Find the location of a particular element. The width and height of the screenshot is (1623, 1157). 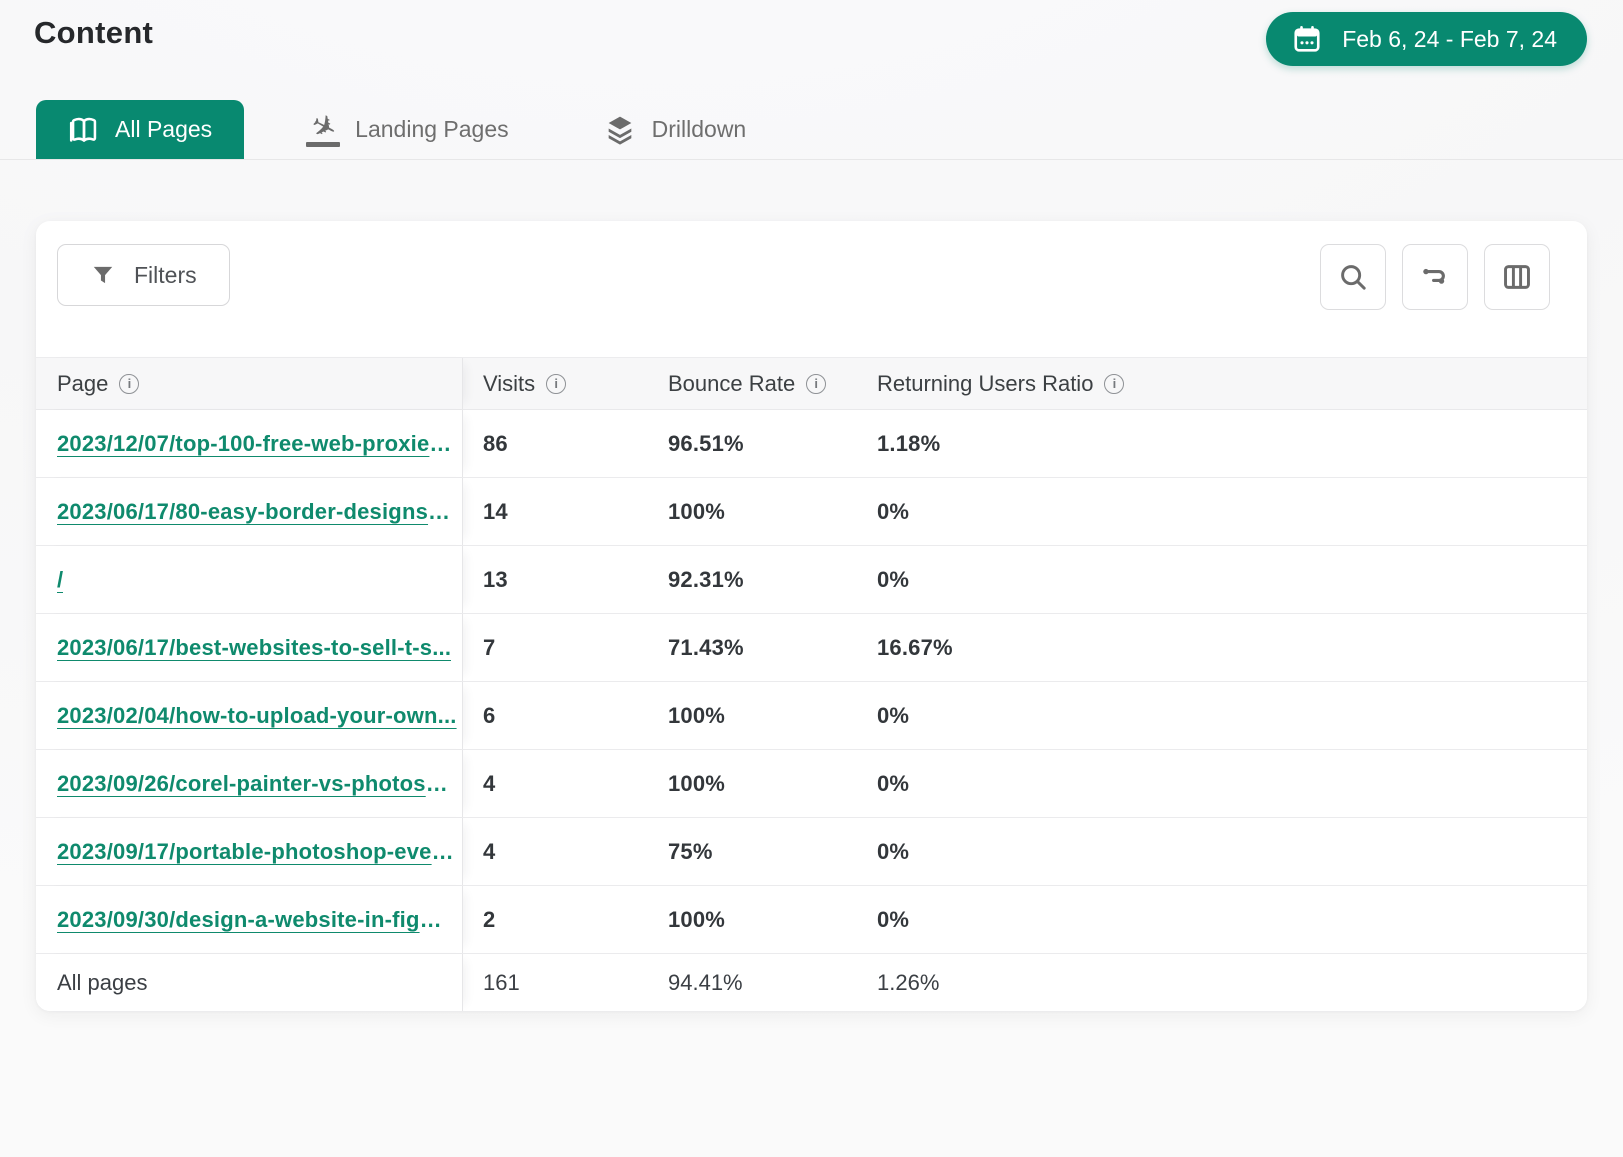

table-actions is located at coordinates (1435, 277).